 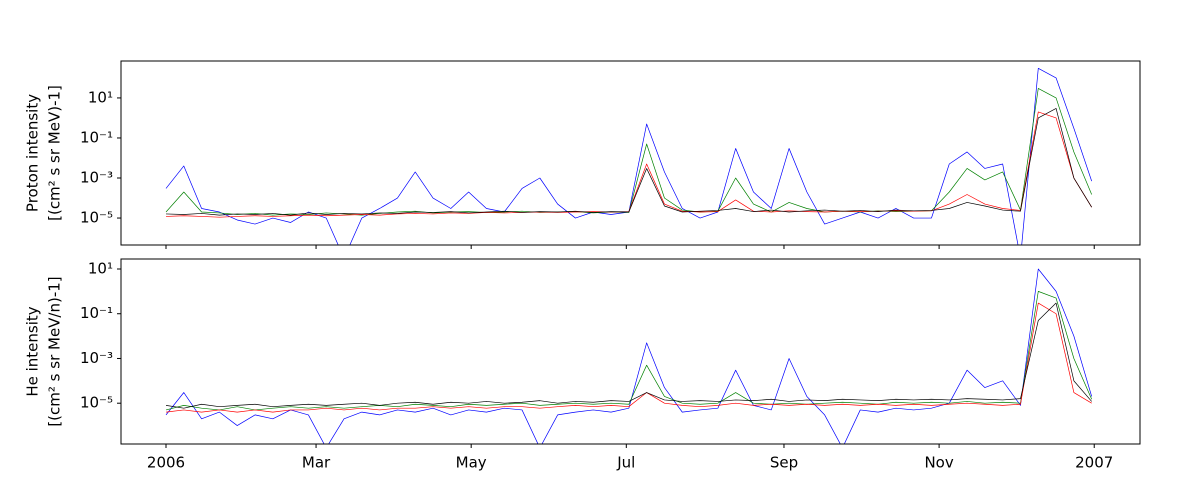 I want to click on y-axis-label: [(cm² s sr MeV/n)-1], so click(x=55, y=351).